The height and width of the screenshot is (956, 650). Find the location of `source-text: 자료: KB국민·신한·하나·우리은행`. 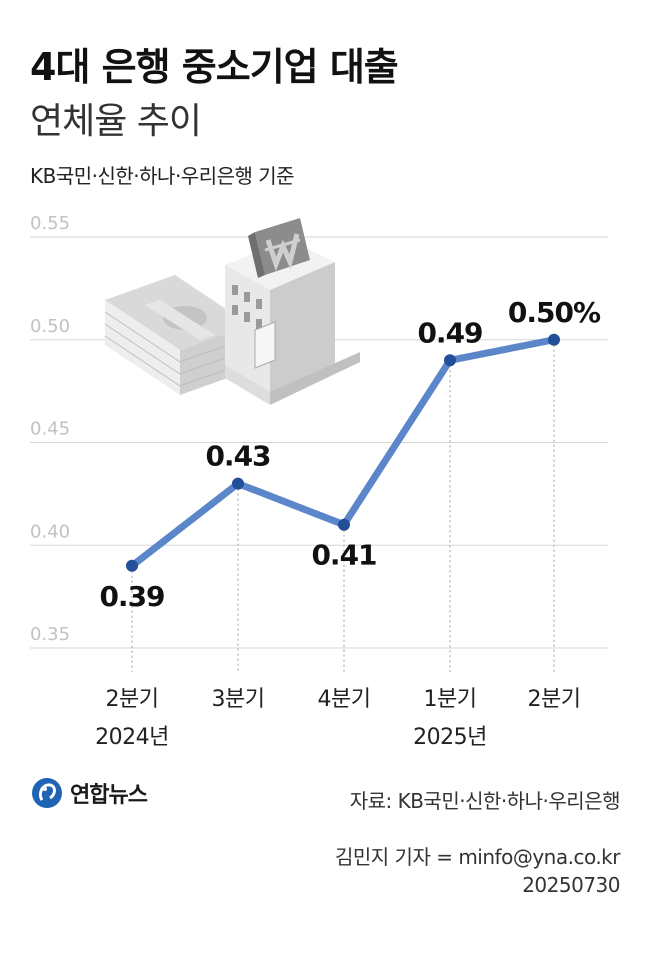

source-text: 자료: KB국민·신한·하나·우리은행 is located at coordinates (485, 801).